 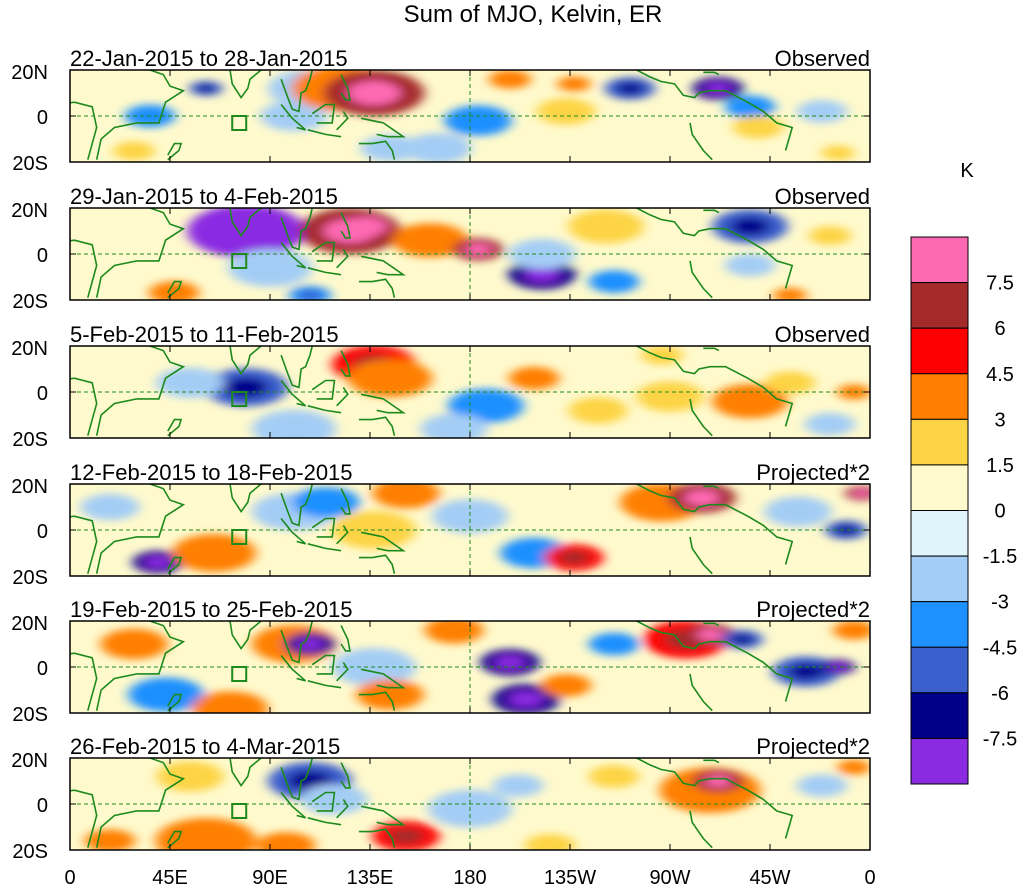 What do you see at coordinates (205, 746) in the screenshot?
I see `panel-period: 26-Feb-2015 to 4-Mar-2015` at bounding box center [205, 746].